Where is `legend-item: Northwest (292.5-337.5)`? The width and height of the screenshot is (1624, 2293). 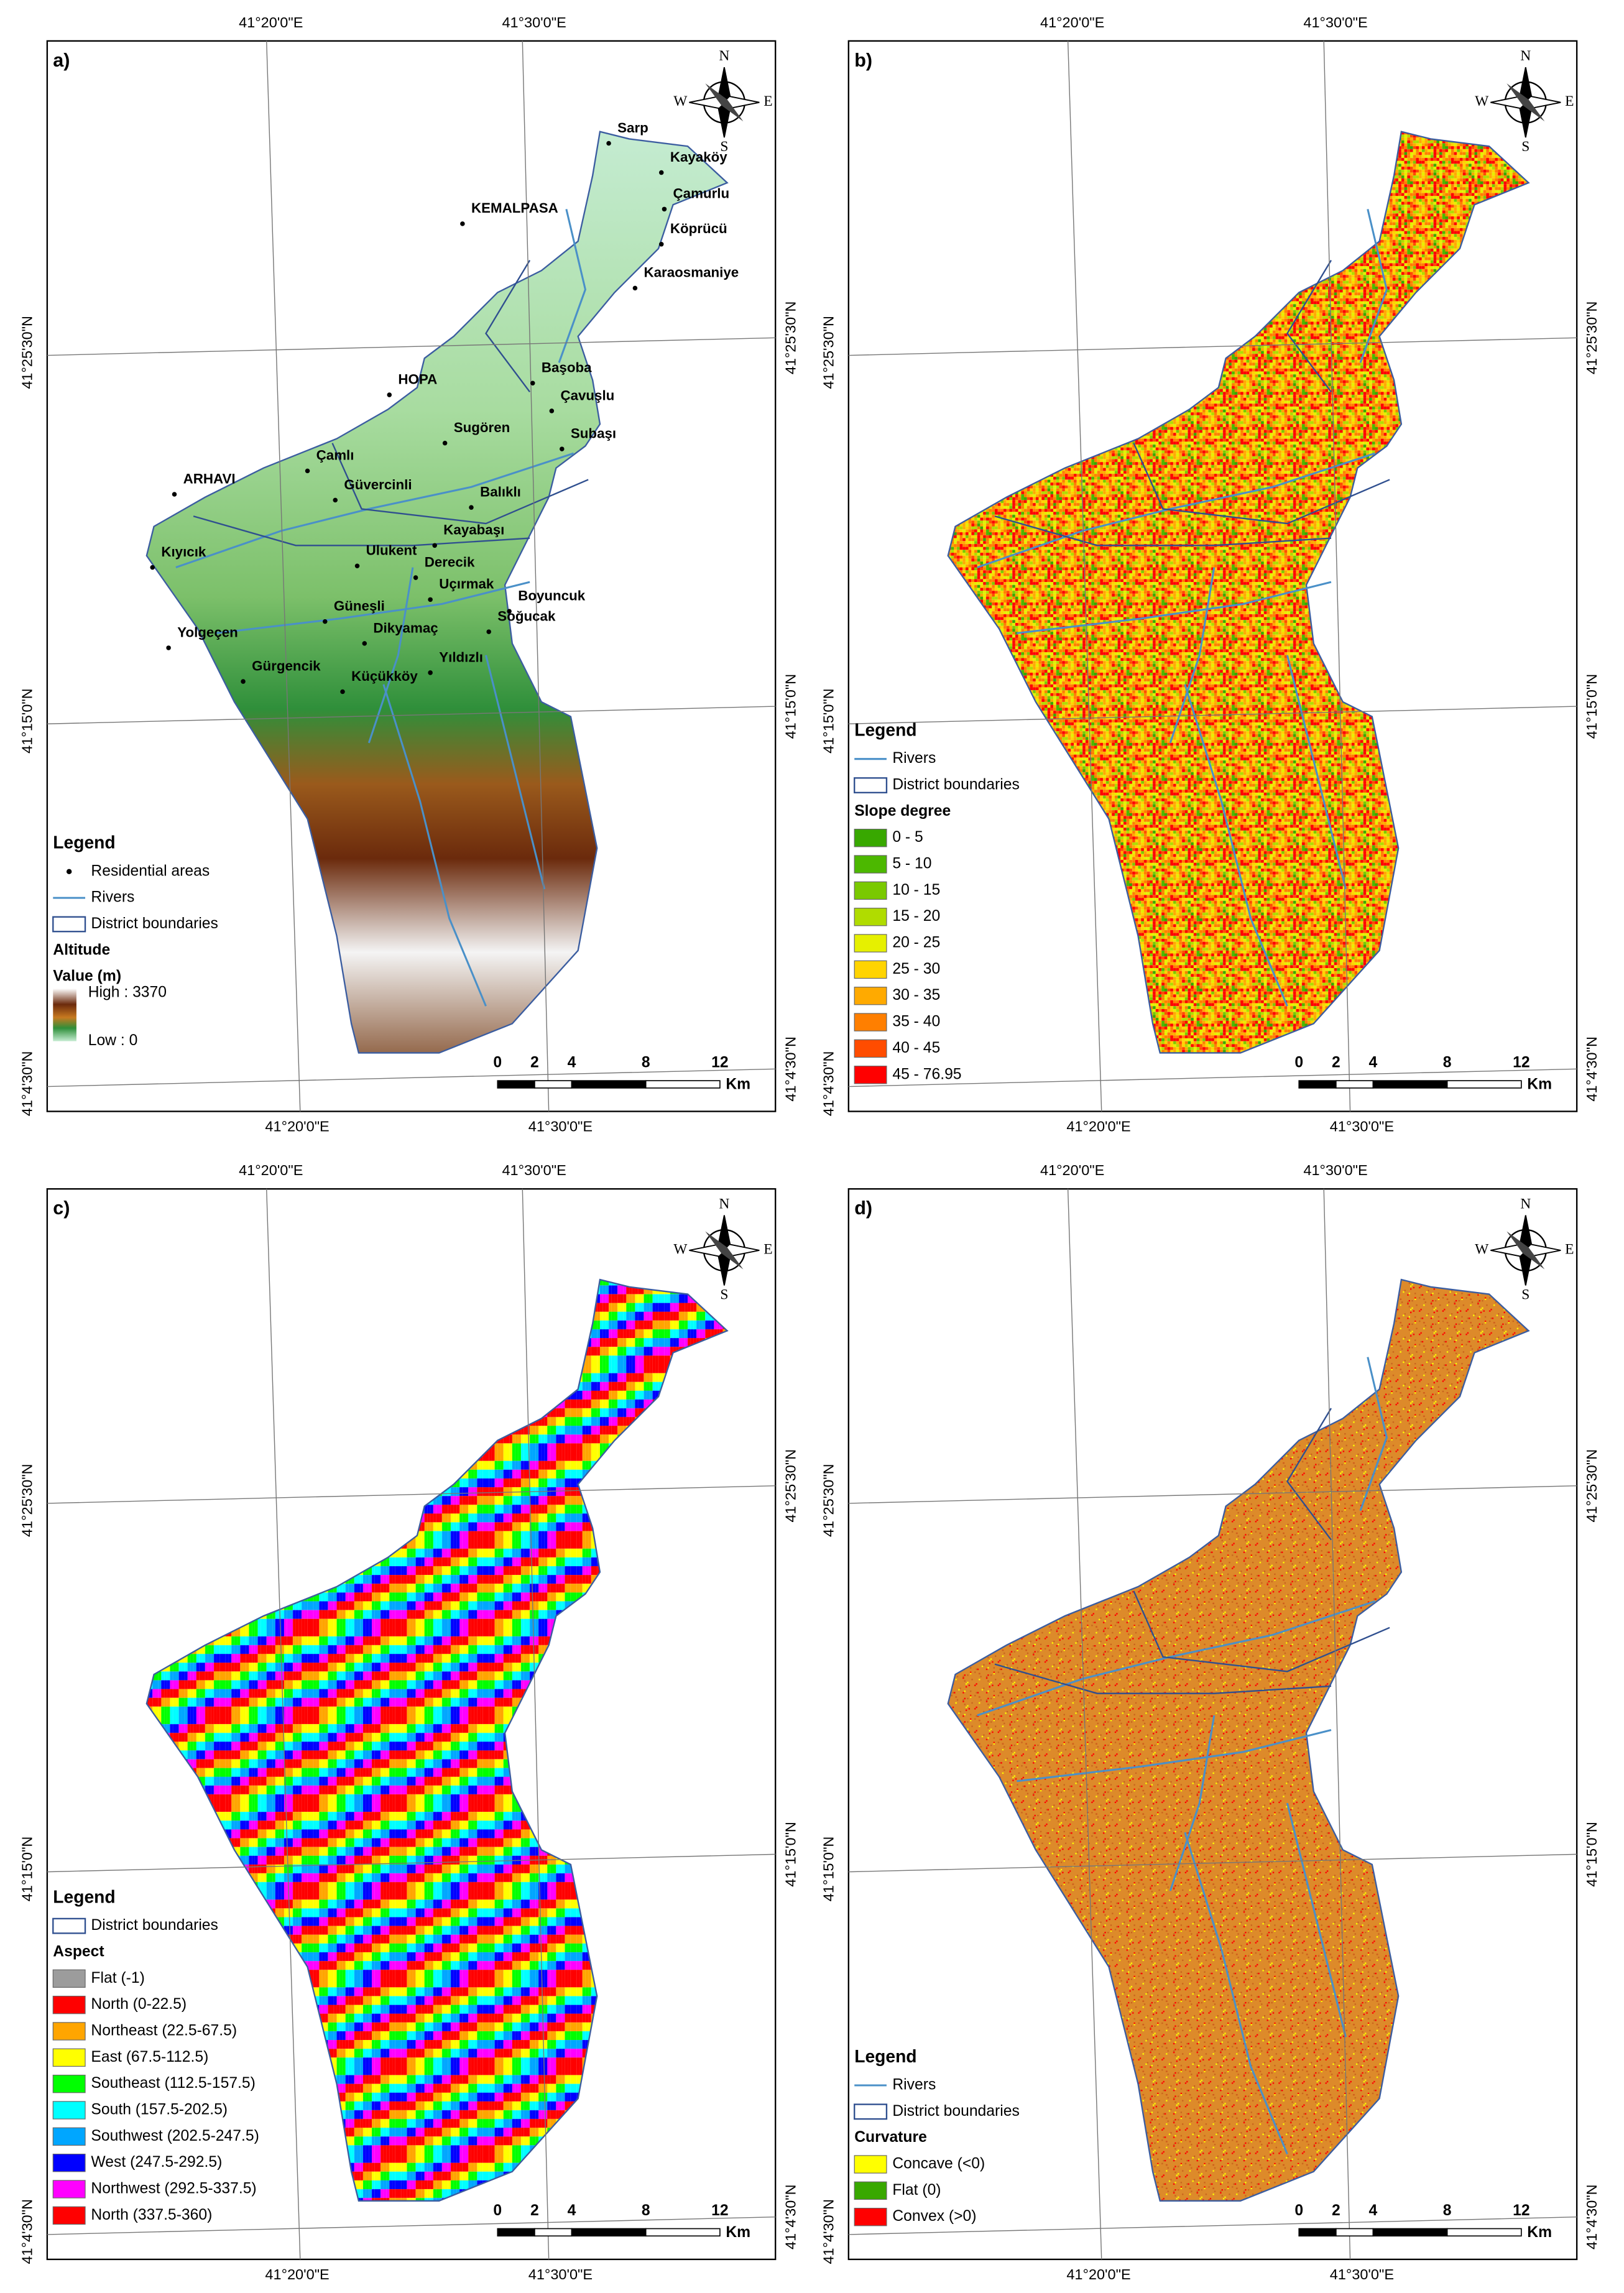 legend-item: Northwest (292.5-337.5) is located at coordinates (173, 2188).